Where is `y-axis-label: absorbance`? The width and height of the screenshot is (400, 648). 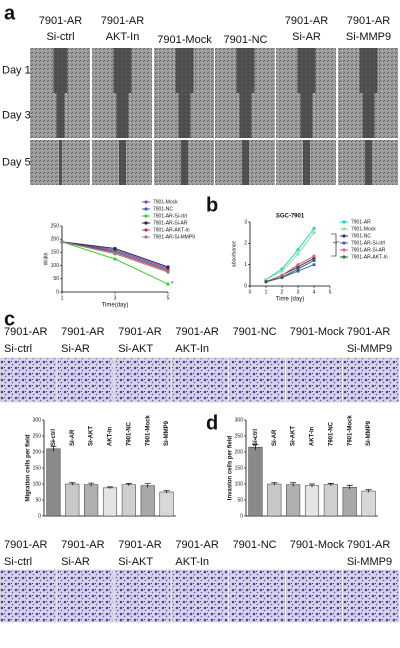
y-axis-label: absorbance is located at coordinates (234, 254).